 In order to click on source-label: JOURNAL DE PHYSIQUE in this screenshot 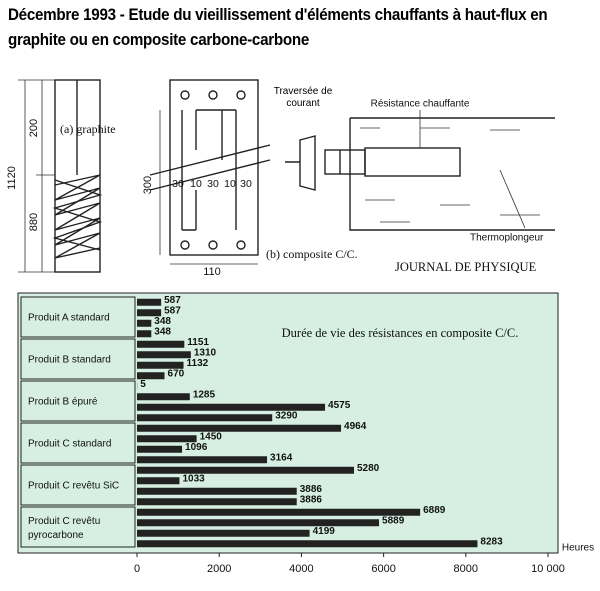, I will do `click(466, 267)`.